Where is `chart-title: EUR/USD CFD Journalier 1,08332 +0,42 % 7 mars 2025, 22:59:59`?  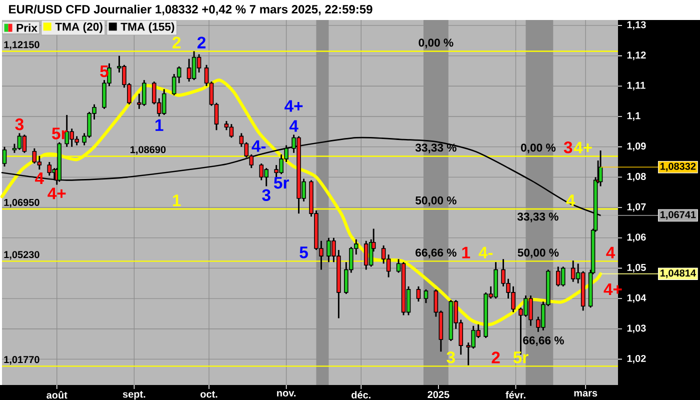 chart-title: EUR/USD CFD Journalier 1,08332 +0,42 % 7 mars 2025, 22:59:59 is located at coordinates (190, 10).